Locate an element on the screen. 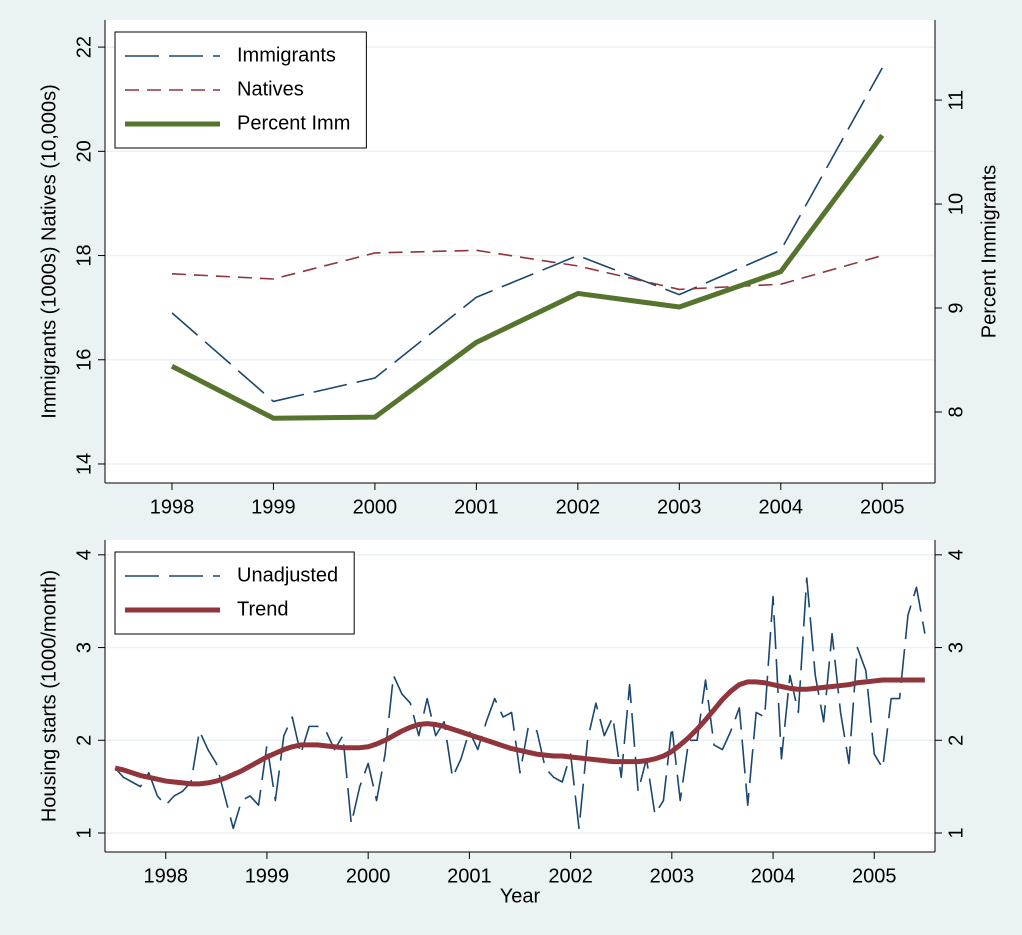  legend-box is located at coordinates (234, 593).